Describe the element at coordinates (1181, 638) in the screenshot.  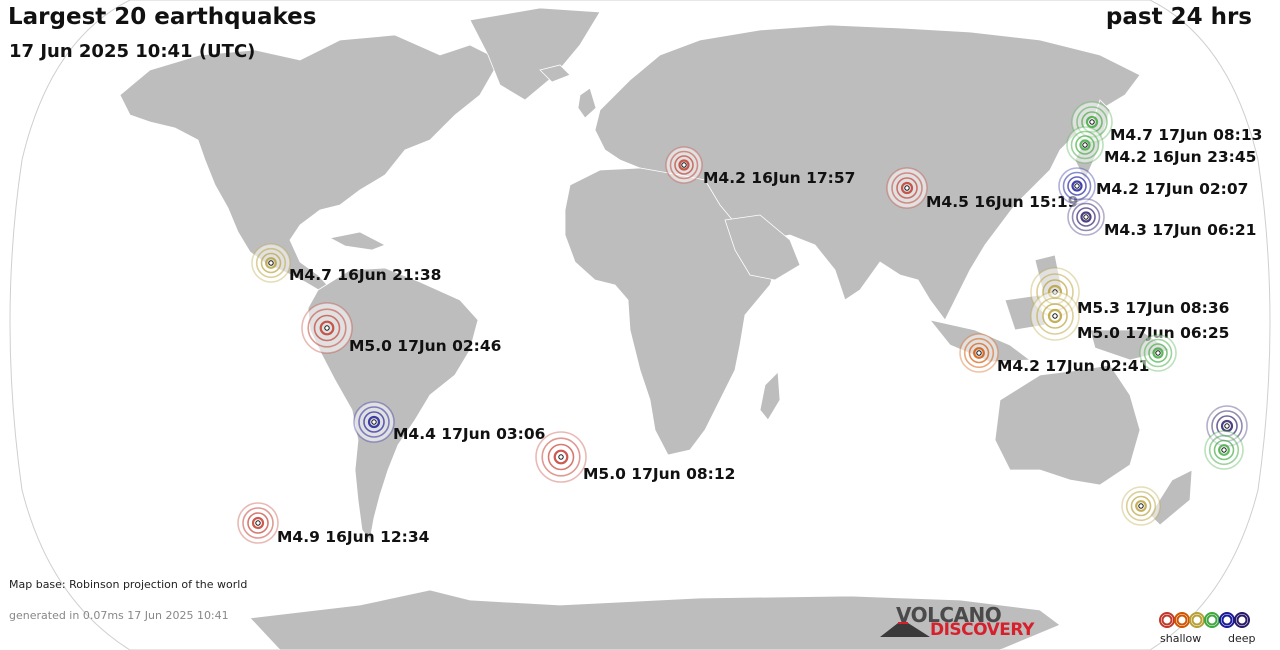
I see `legend-shallow-label: shallow` at that location.